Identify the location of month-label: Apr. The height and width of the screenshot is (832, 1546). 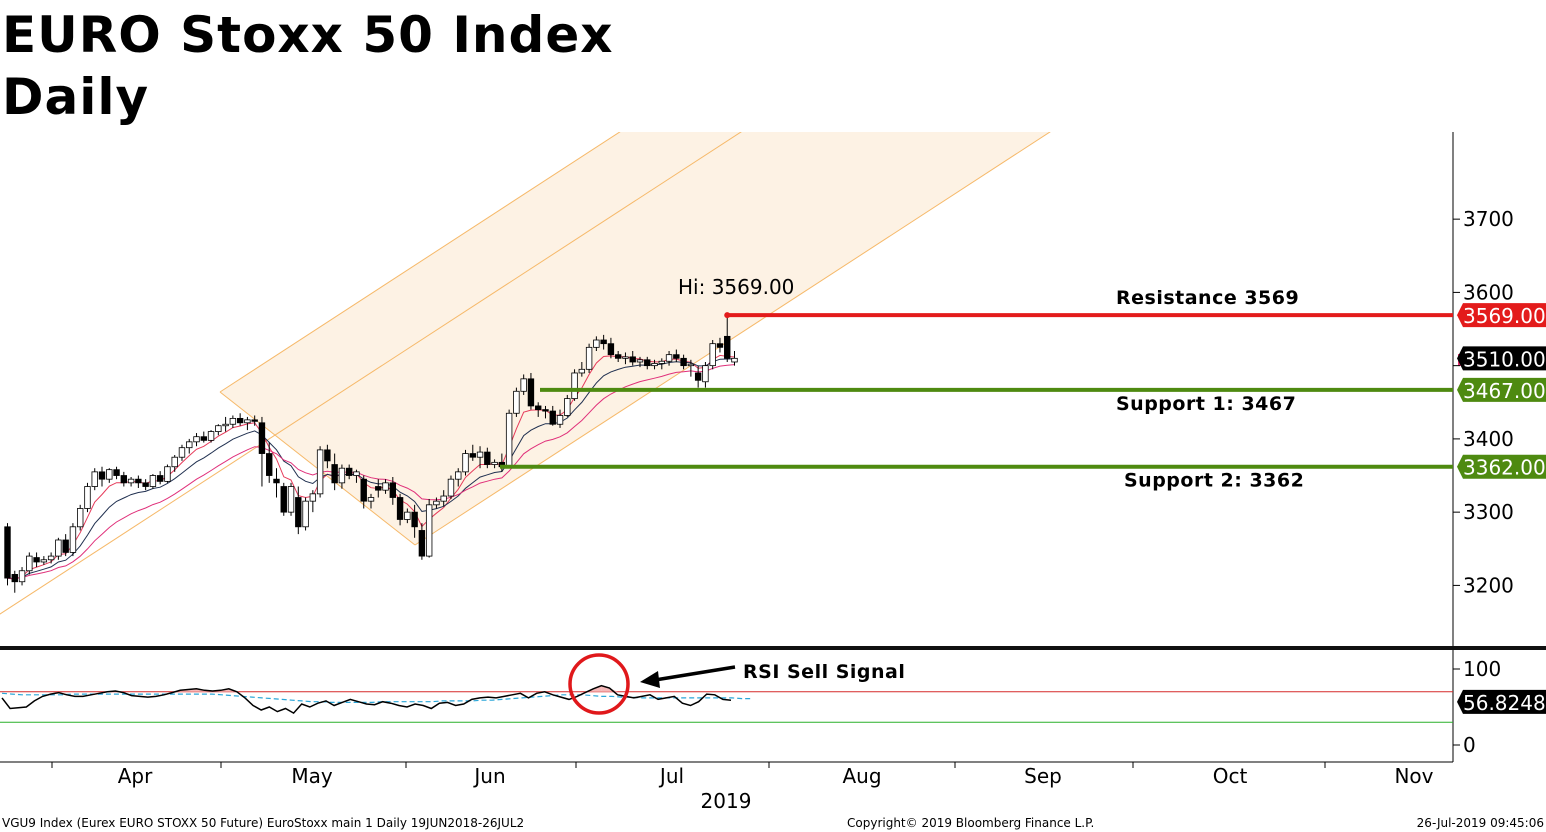
(135, 776).